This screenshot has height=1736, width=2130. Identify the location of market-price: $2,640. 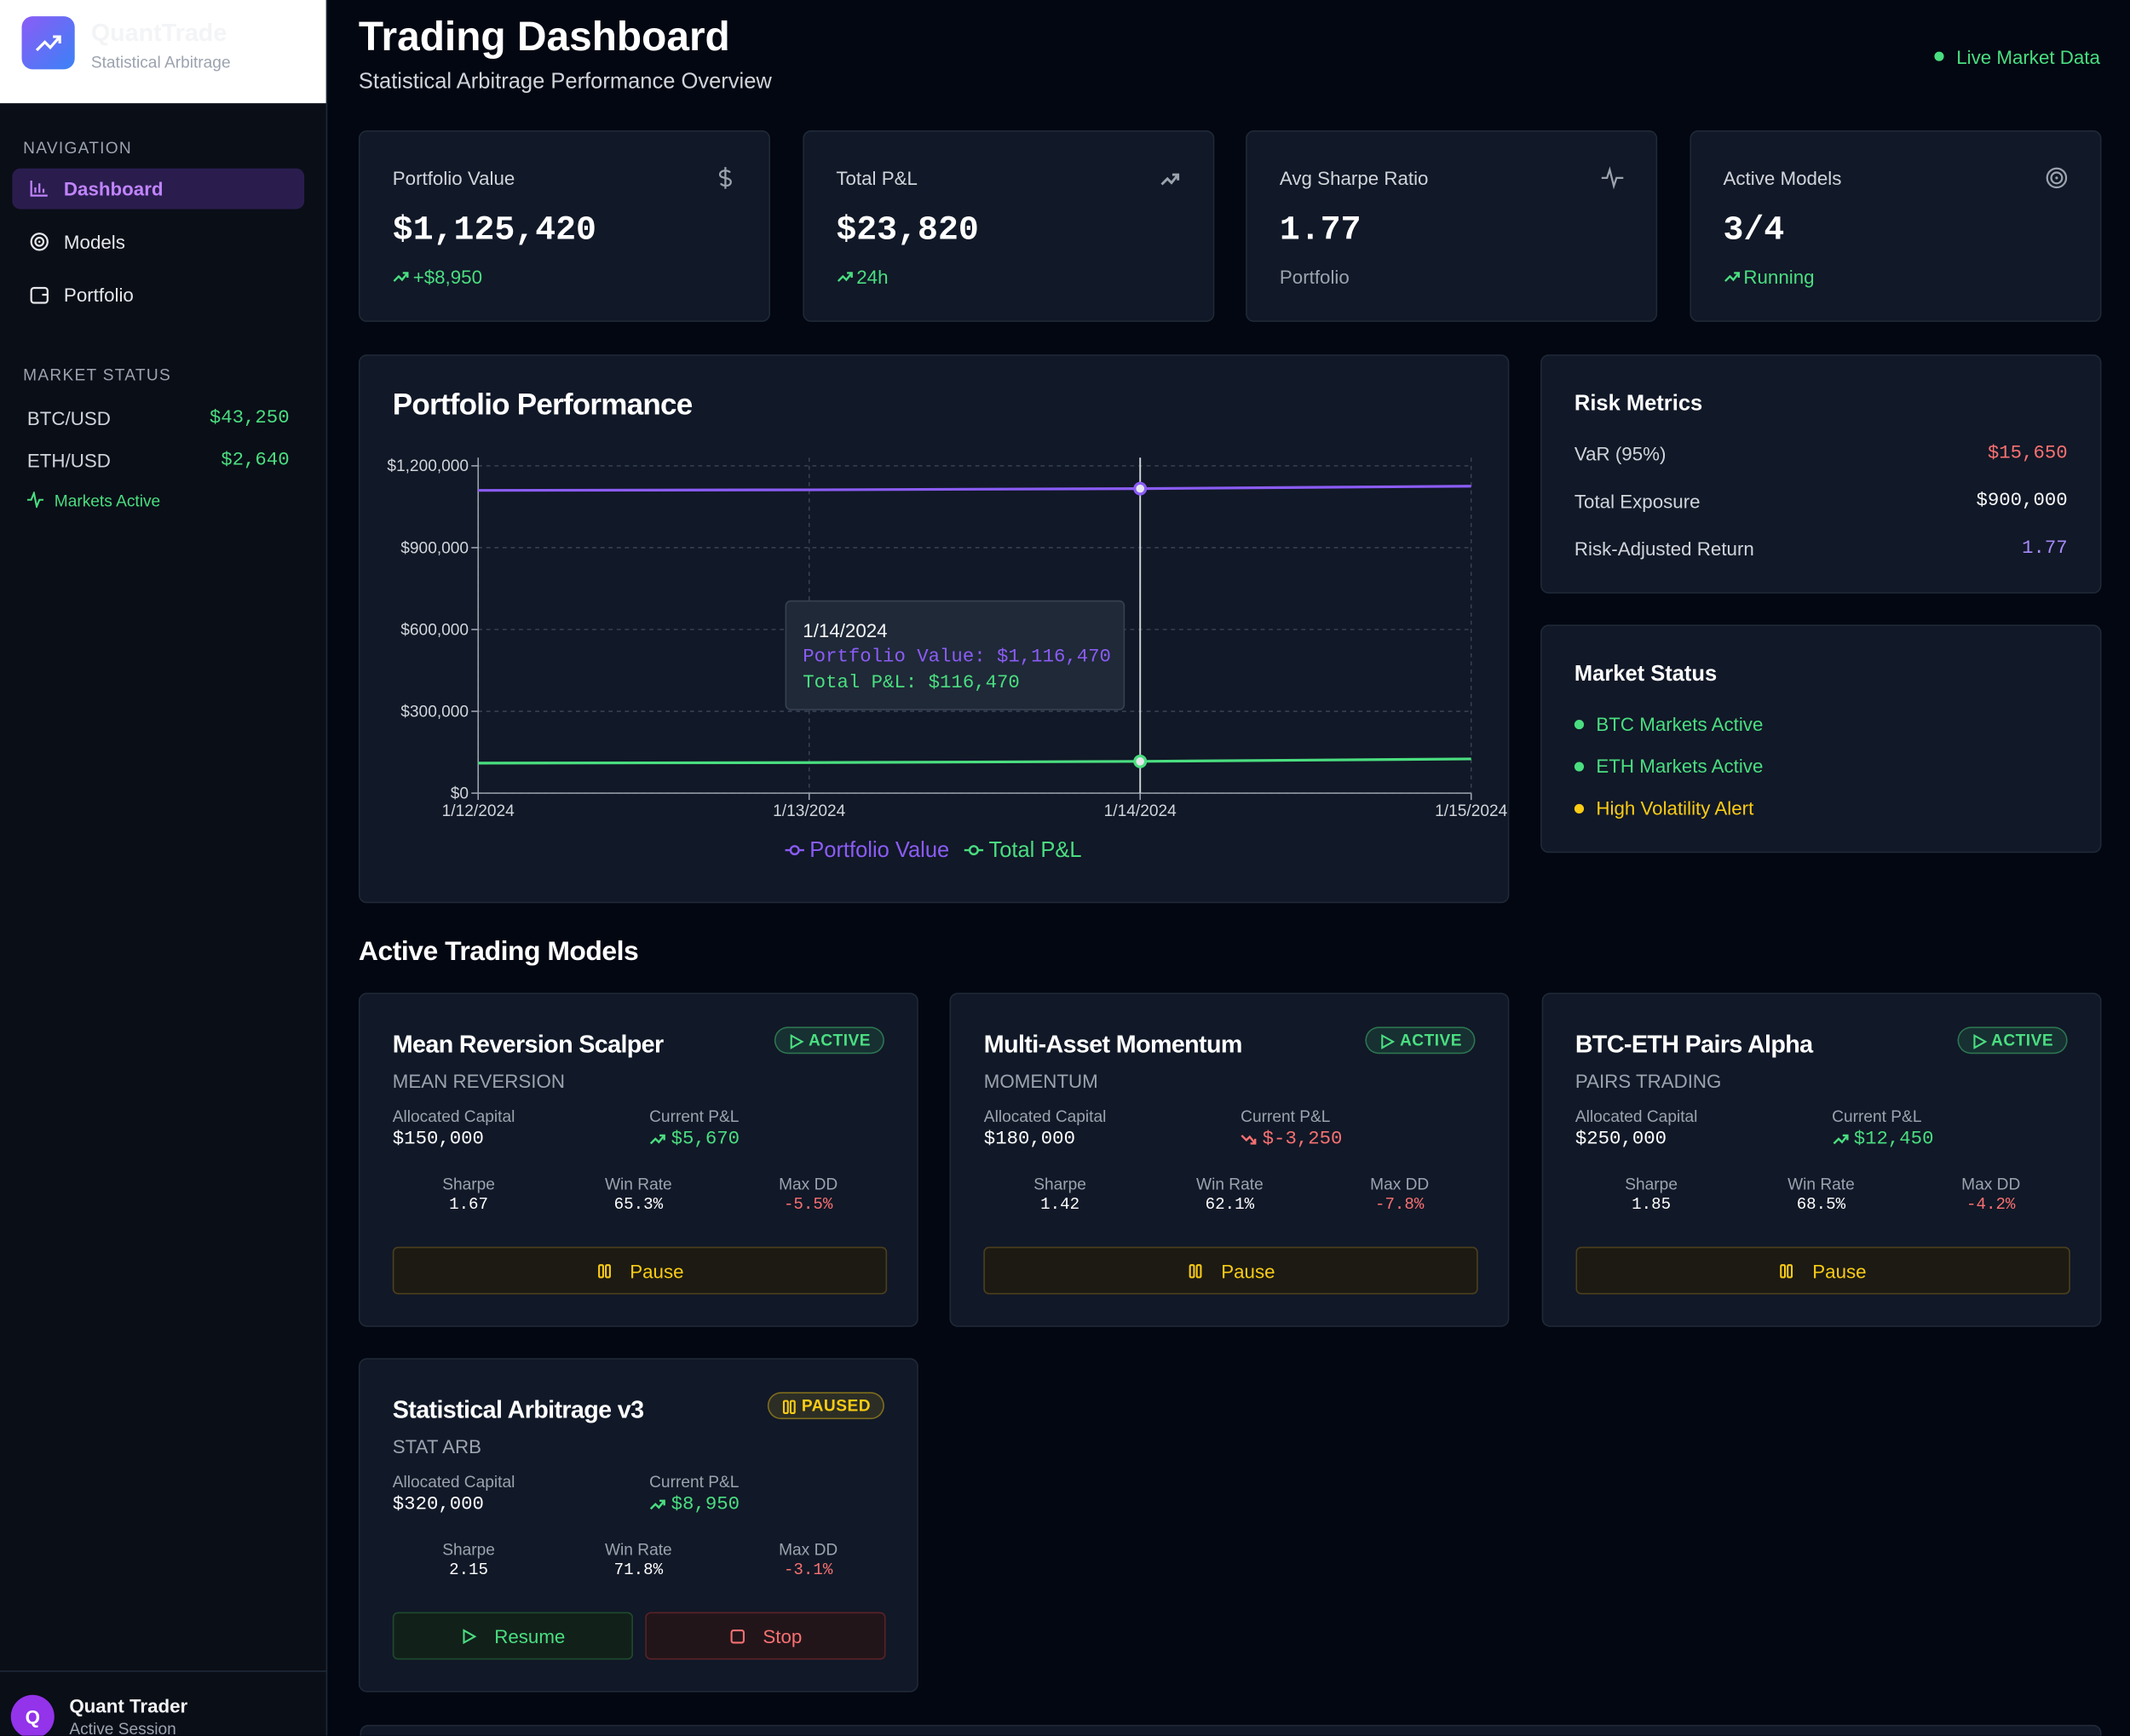
(256, 460).